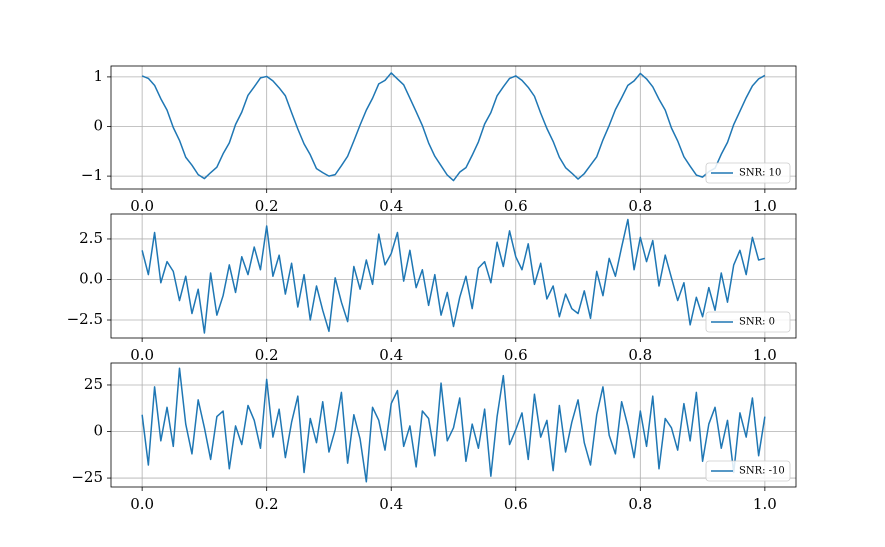 Image resolution: width=885 pixels, height=547 pixels. Describe the element at coordinates (757, 322) in the screenshot. I see `legend-label: SNR: 0` at that location.